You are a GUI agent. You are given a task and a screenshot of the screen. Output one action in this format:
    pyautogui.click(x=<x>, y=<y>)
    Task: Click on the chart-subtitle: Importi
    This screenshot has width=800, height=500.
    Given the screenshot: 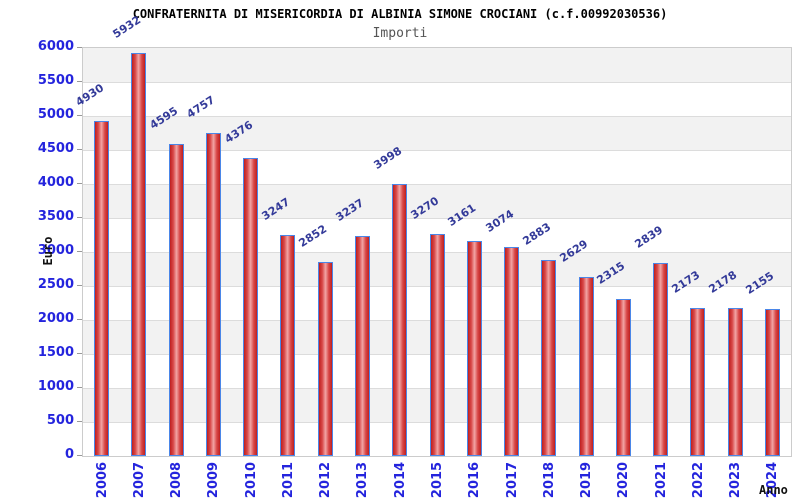 What is the action you would take?
    pyautogui.click(x=400, y=33)
    